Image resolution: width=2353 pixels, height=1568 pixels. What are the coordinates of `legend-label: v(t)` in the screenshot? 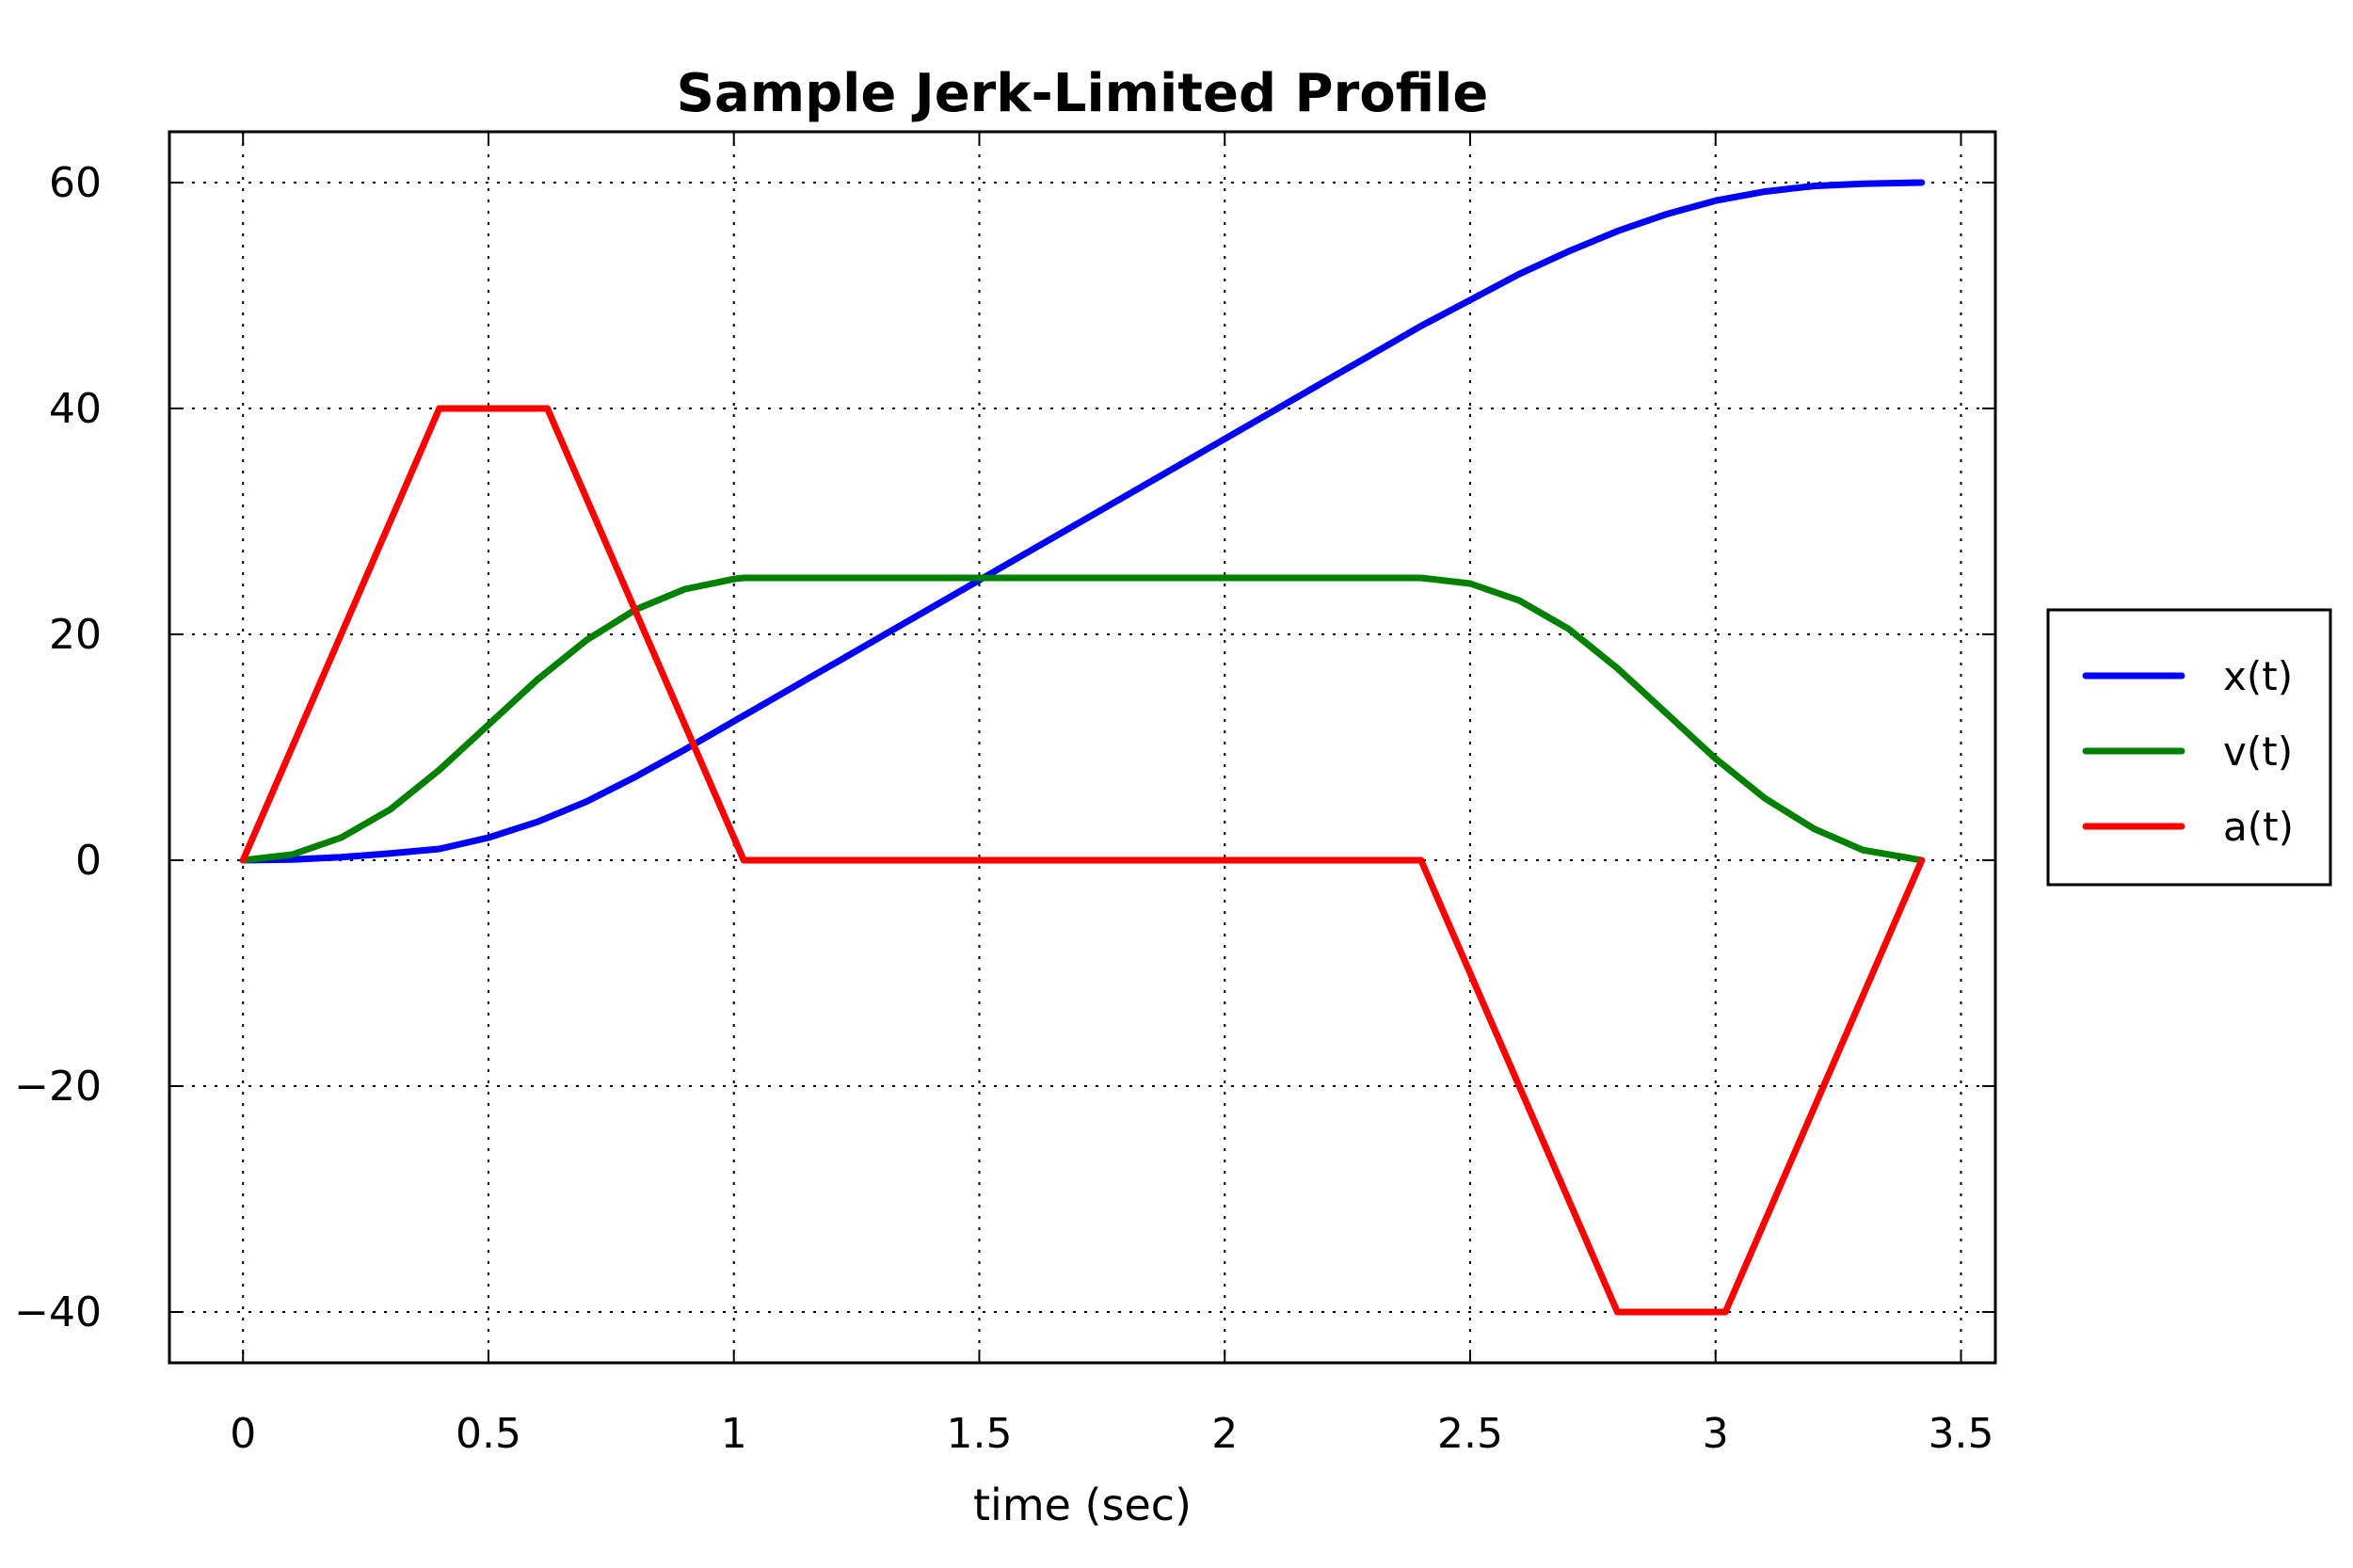 It's located at (2258, 751).